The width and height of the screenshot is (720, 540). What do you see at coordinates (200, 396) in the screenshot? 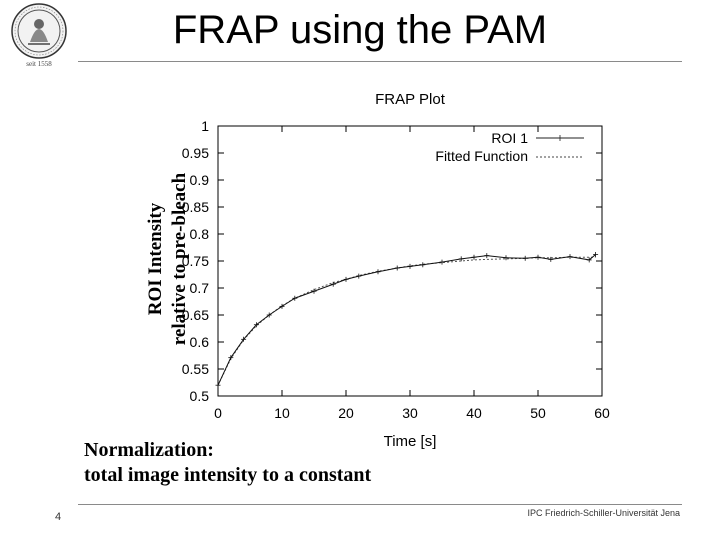
I see `y-tick-label: 0.5` at bounding box center [200, 396].